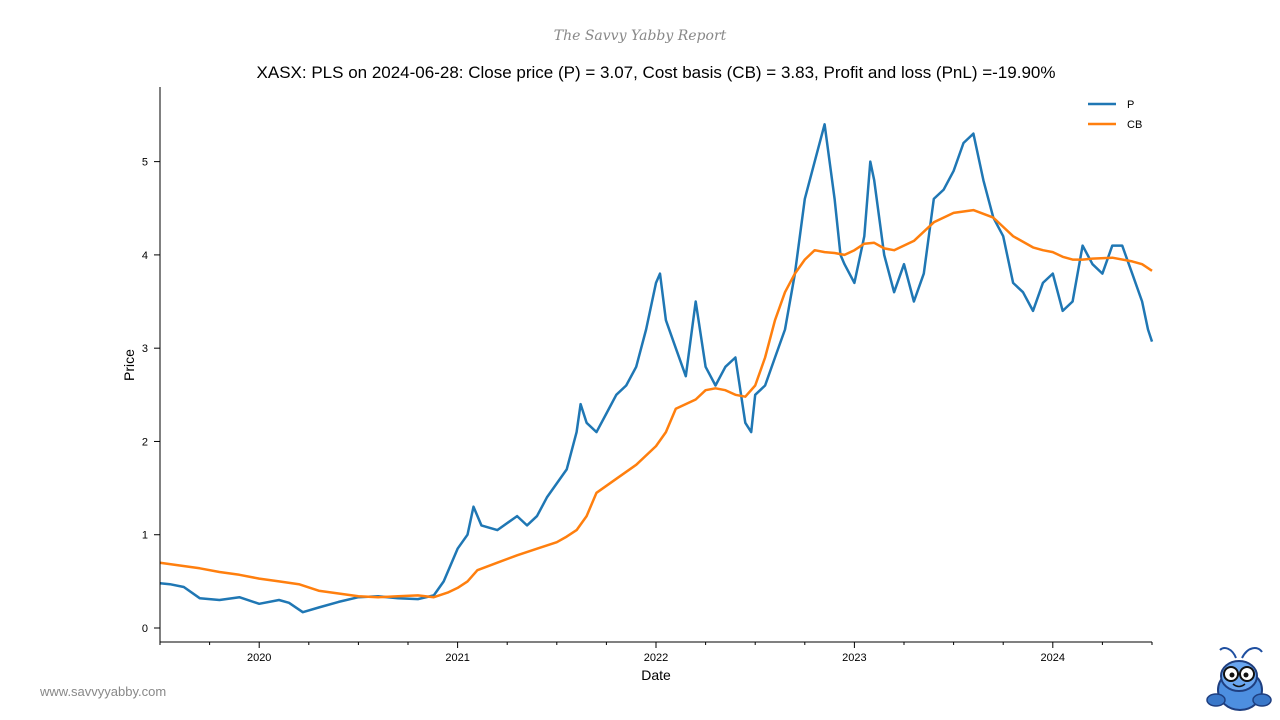 The image size is (1280, 720). Describe the element at coordinates (656, 675) in the screenshot. I see `x-axis-label: Date` at that location.